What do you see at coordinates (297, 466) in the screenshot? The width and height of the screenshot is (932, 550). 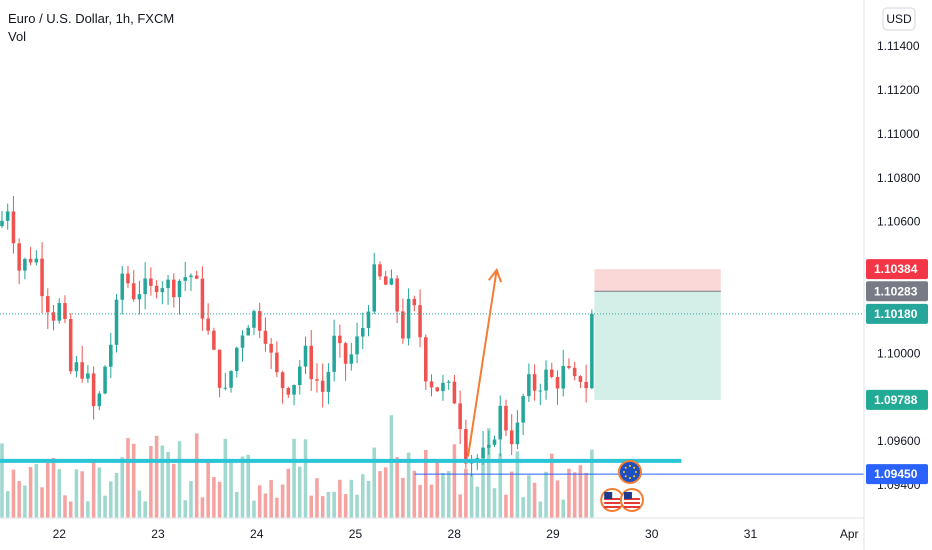 I see `volume-bars` at bounding box center [297, 466].